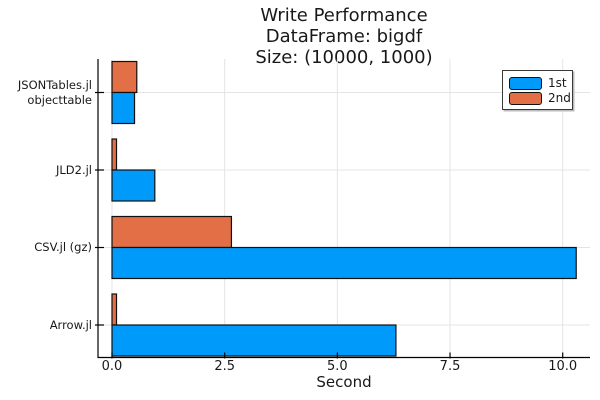  I want to click on x-axis-title: Second, so click(344, 382).